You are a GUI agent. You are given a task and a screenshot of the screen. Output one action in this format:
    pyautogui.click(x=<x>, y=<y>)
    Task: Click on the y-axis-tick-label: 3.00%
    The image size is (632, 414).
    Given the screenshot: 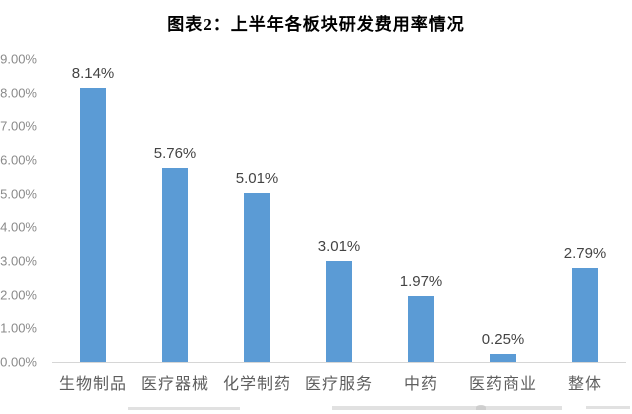 What is the action you would take?
    pyautogui.click(x=18, y=261)
    